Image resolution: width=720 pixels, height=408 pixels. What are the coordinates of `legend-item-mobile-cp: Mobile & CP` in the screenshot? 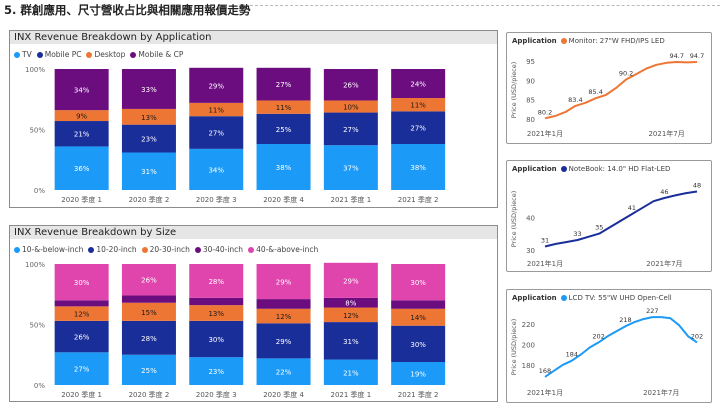 It's located at (156, 54).